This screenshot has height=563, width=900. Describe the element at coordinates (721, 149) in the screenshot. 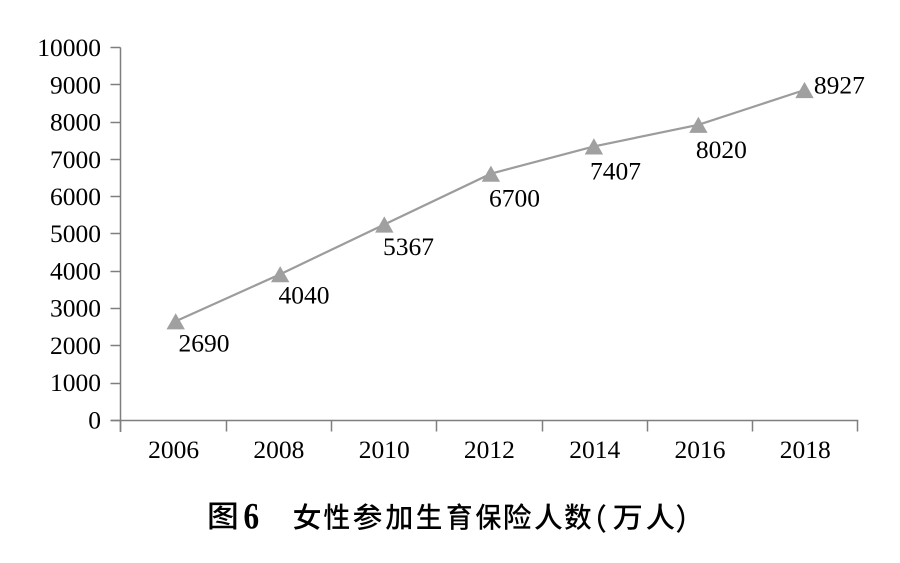

I see `svg-text: 8020` at that location.